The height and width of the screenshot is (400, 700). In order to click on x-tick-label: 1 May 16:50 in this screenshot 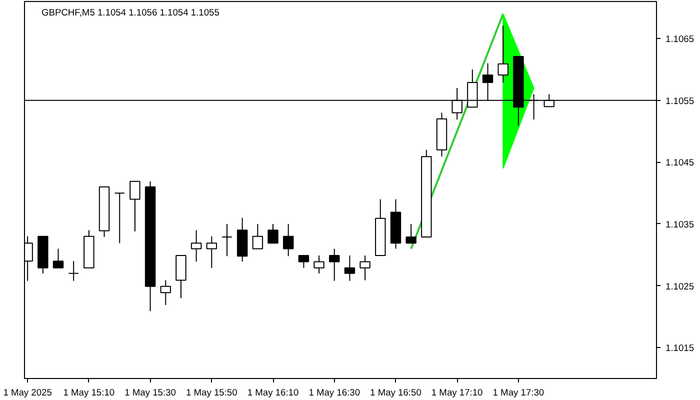, I will do `click(396, 393)`.